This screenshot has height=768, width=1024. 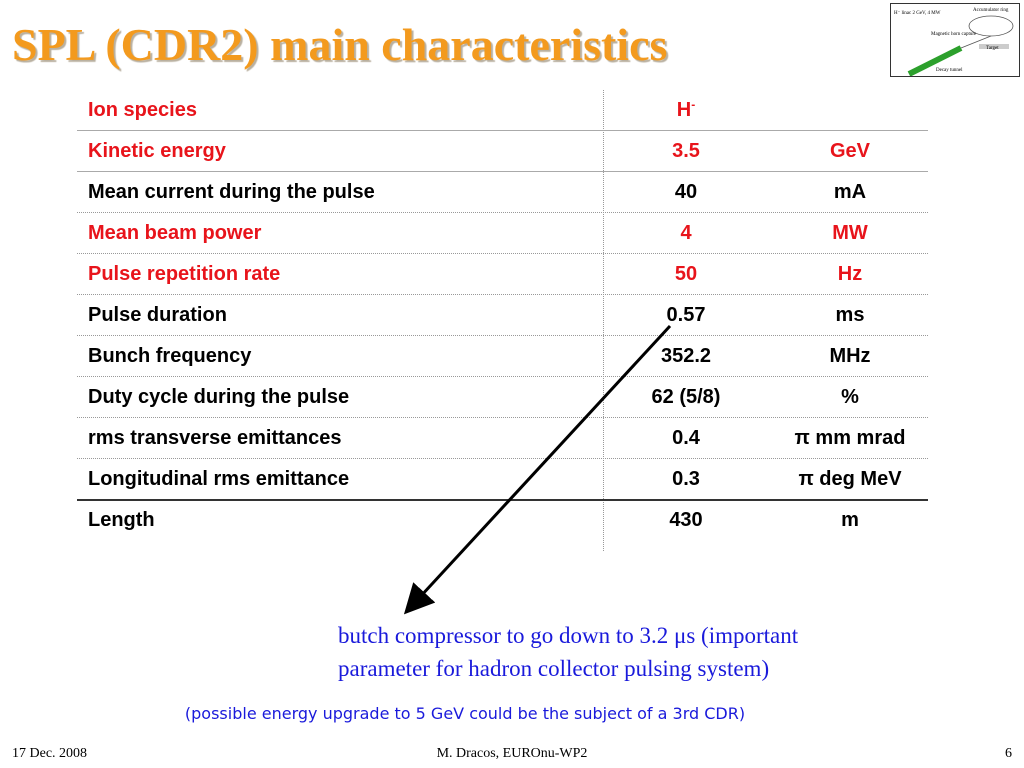 I want to click on value-sup: -, so click(x=693, y=104).